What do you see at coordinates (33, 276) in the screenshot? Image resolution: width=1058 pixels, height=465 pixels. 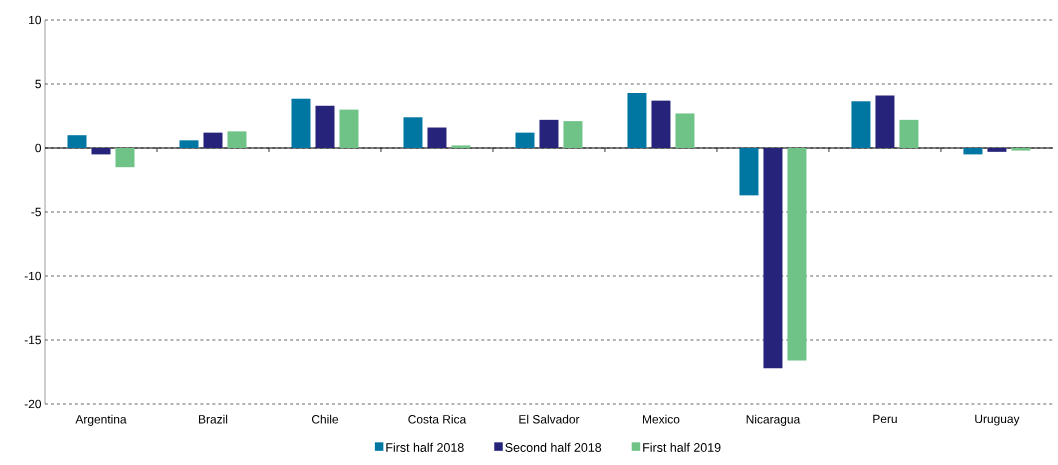 I see `y-tick-label: -10` at bounding box center [33, 276].